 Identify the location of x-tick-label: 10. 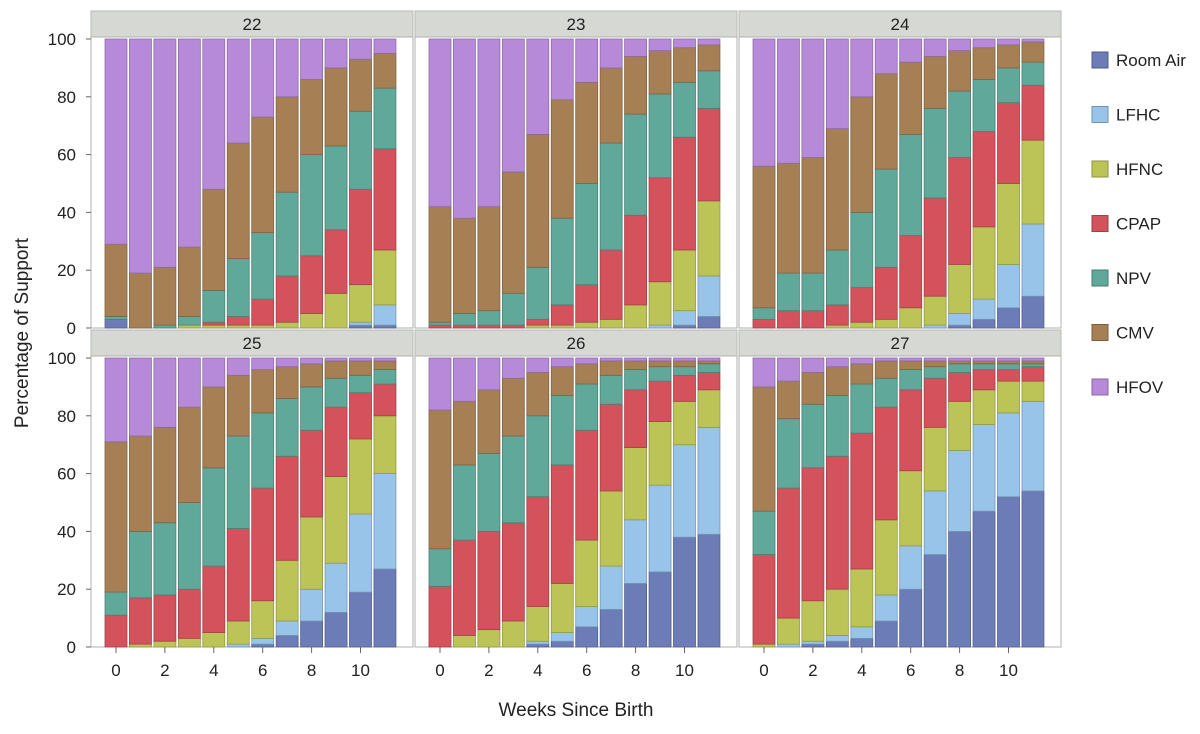
(684, 670).